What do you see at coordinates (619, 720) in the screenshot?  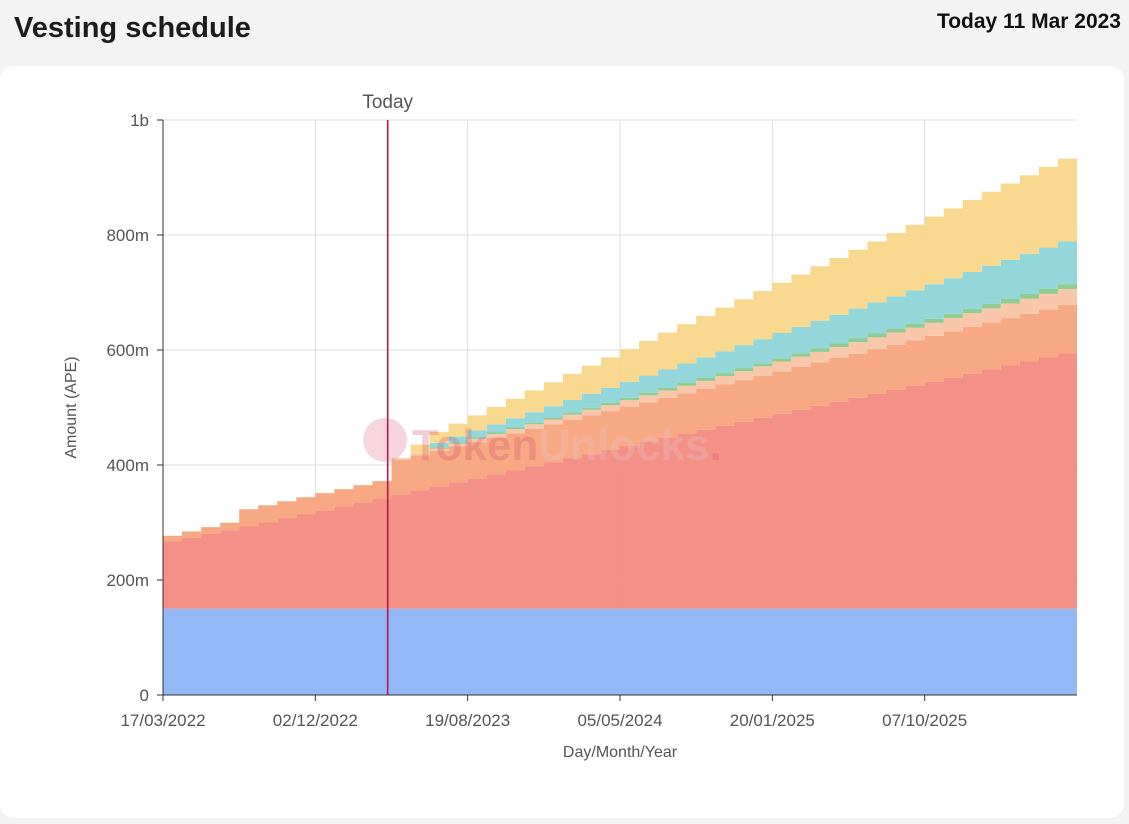 I see `x-tick-label: 05/05/2024` at bounding box center [619, 720].